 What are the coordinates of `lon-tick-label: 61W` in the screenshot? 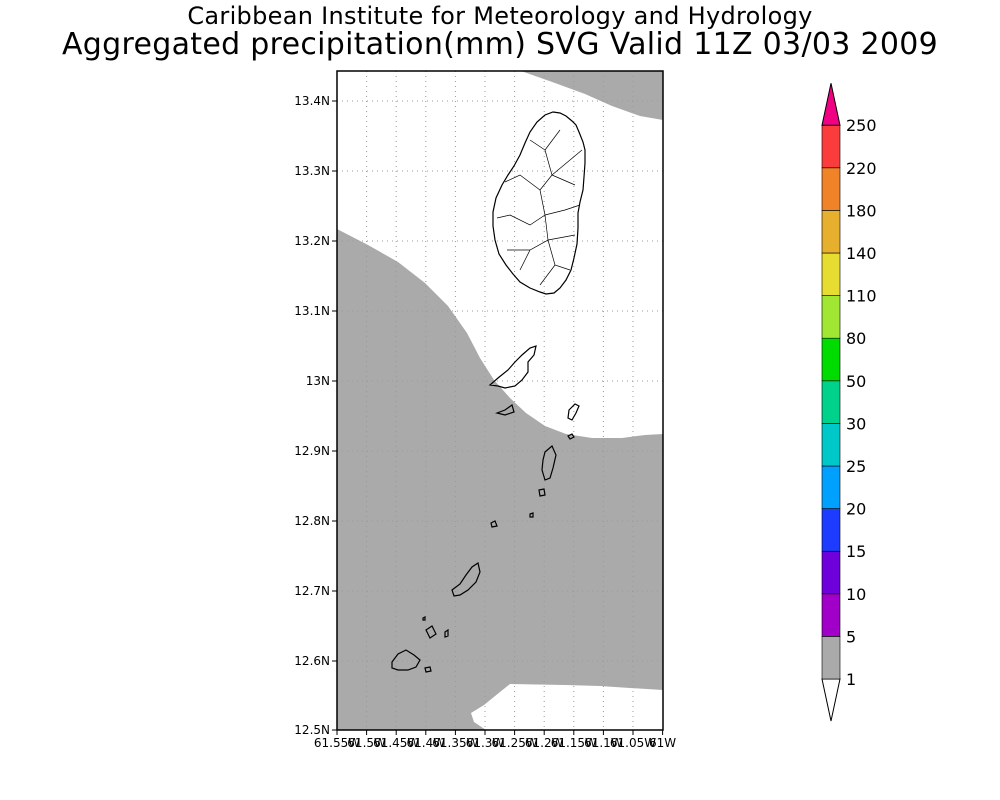 It's located at (662, 743).